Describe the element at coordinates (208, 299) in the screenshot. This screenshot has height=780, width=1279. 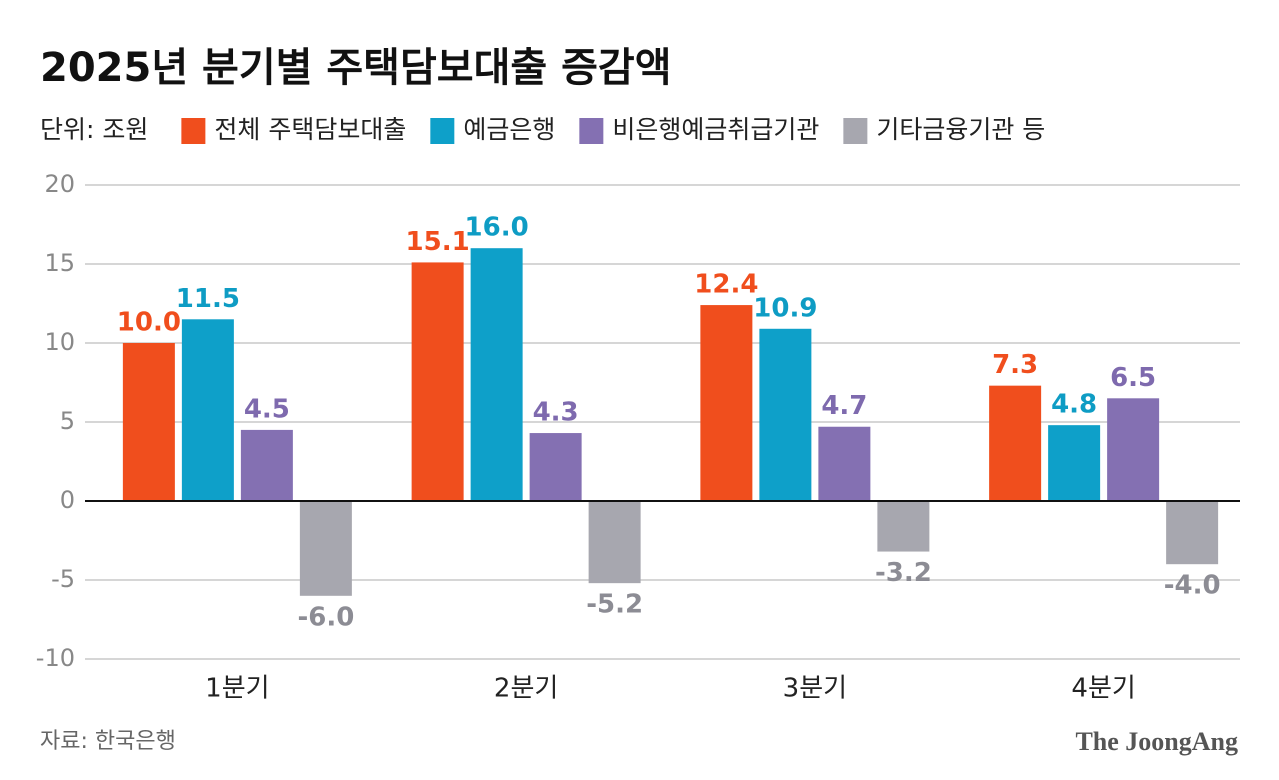
I see `value-label: 11.5` at that location.